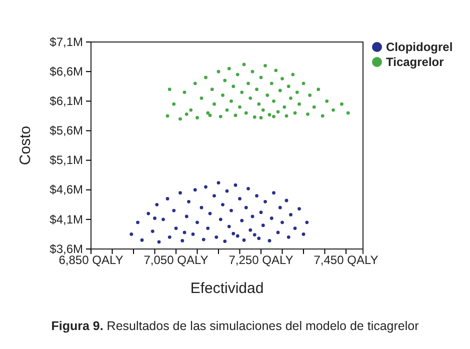 The image size is (470, 349). Describe the element at coordinates (419, 47) in the screenshot. I see `legend-label: Clopidogrel` at that location.